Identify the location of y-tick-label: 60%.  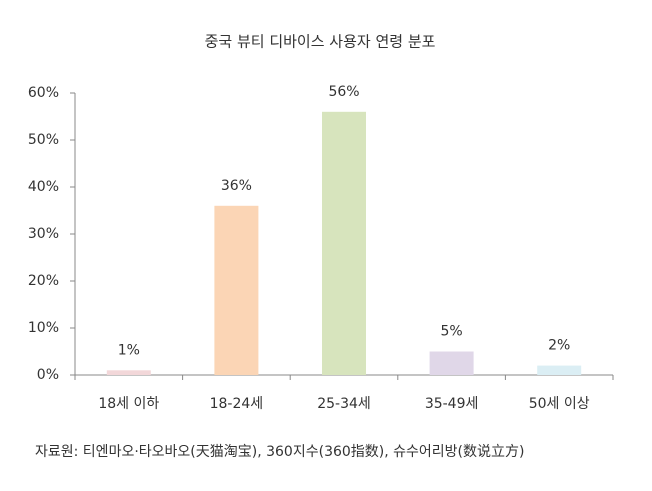
(43, 93).